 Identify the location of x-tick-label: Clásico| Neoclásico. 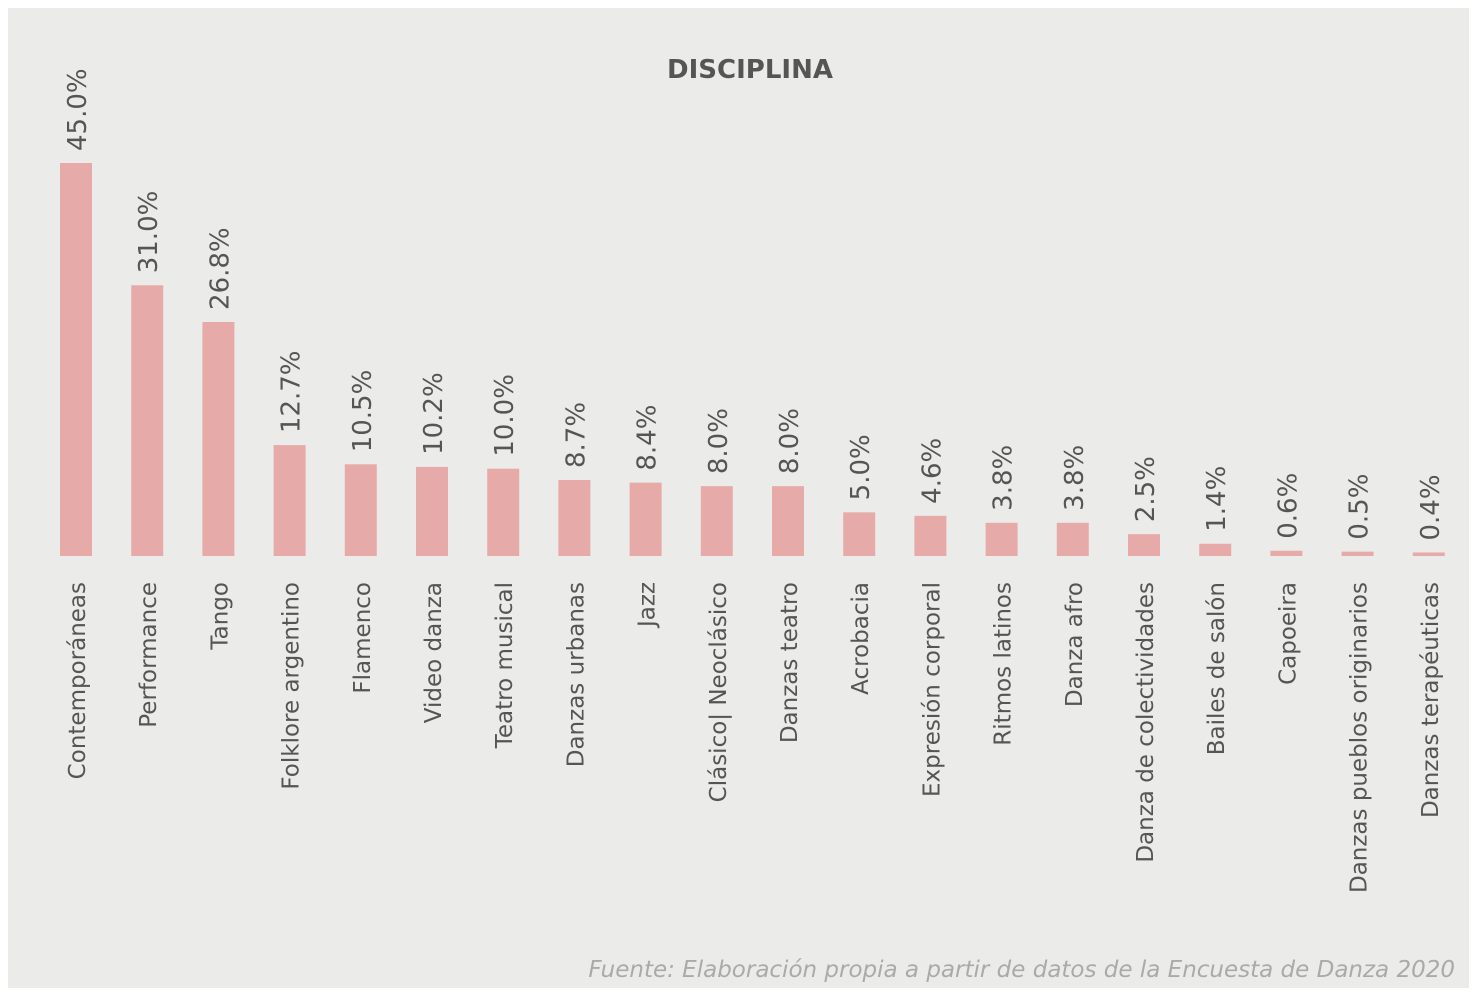
(719, 692).